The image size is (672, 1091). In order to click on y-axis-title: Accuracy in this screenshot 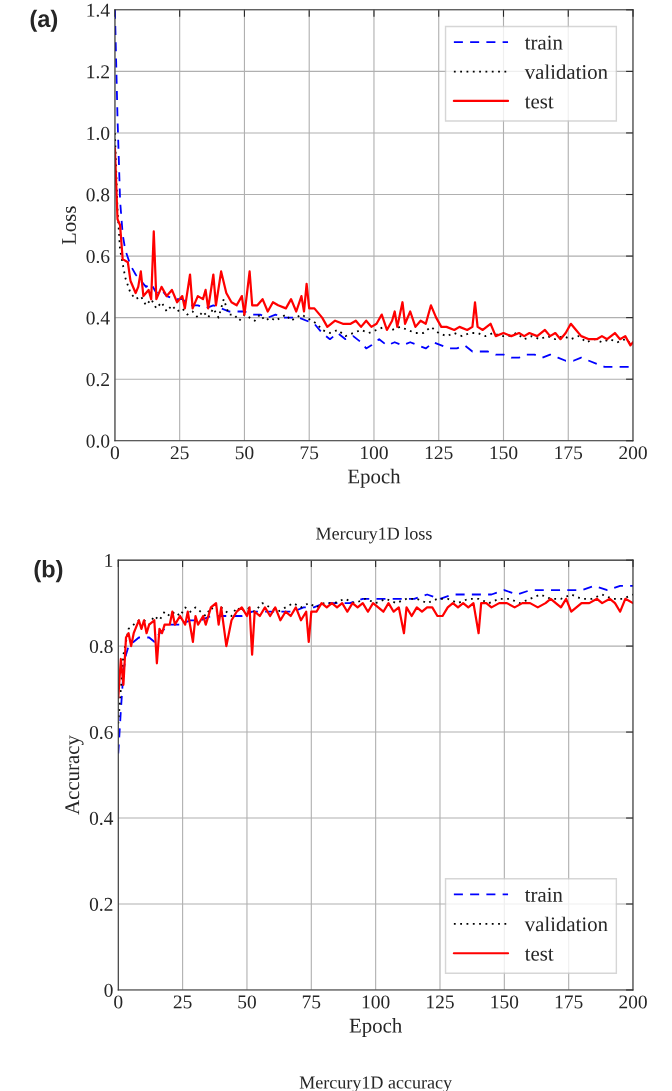, I will do `click(74, 775)`.